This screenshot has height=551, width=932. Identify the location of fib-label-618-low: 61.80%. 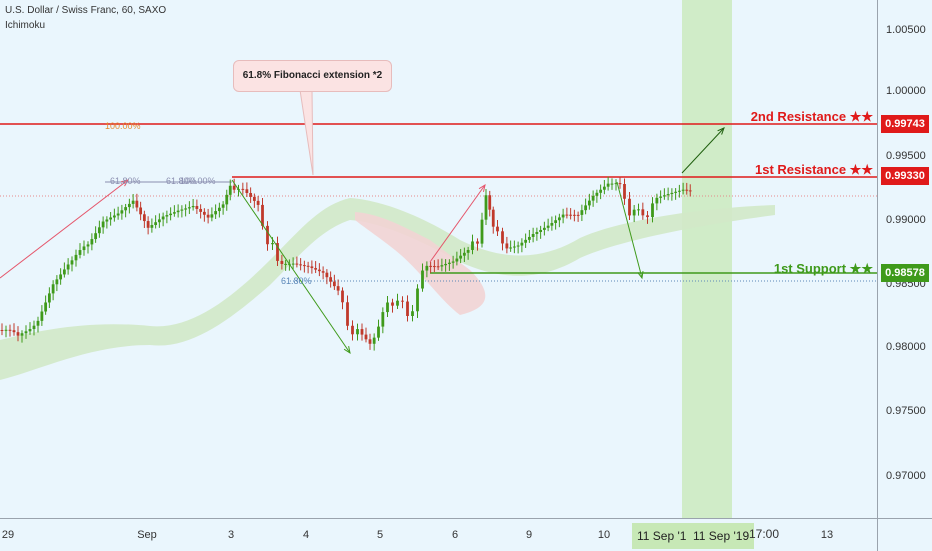
(296, 281).